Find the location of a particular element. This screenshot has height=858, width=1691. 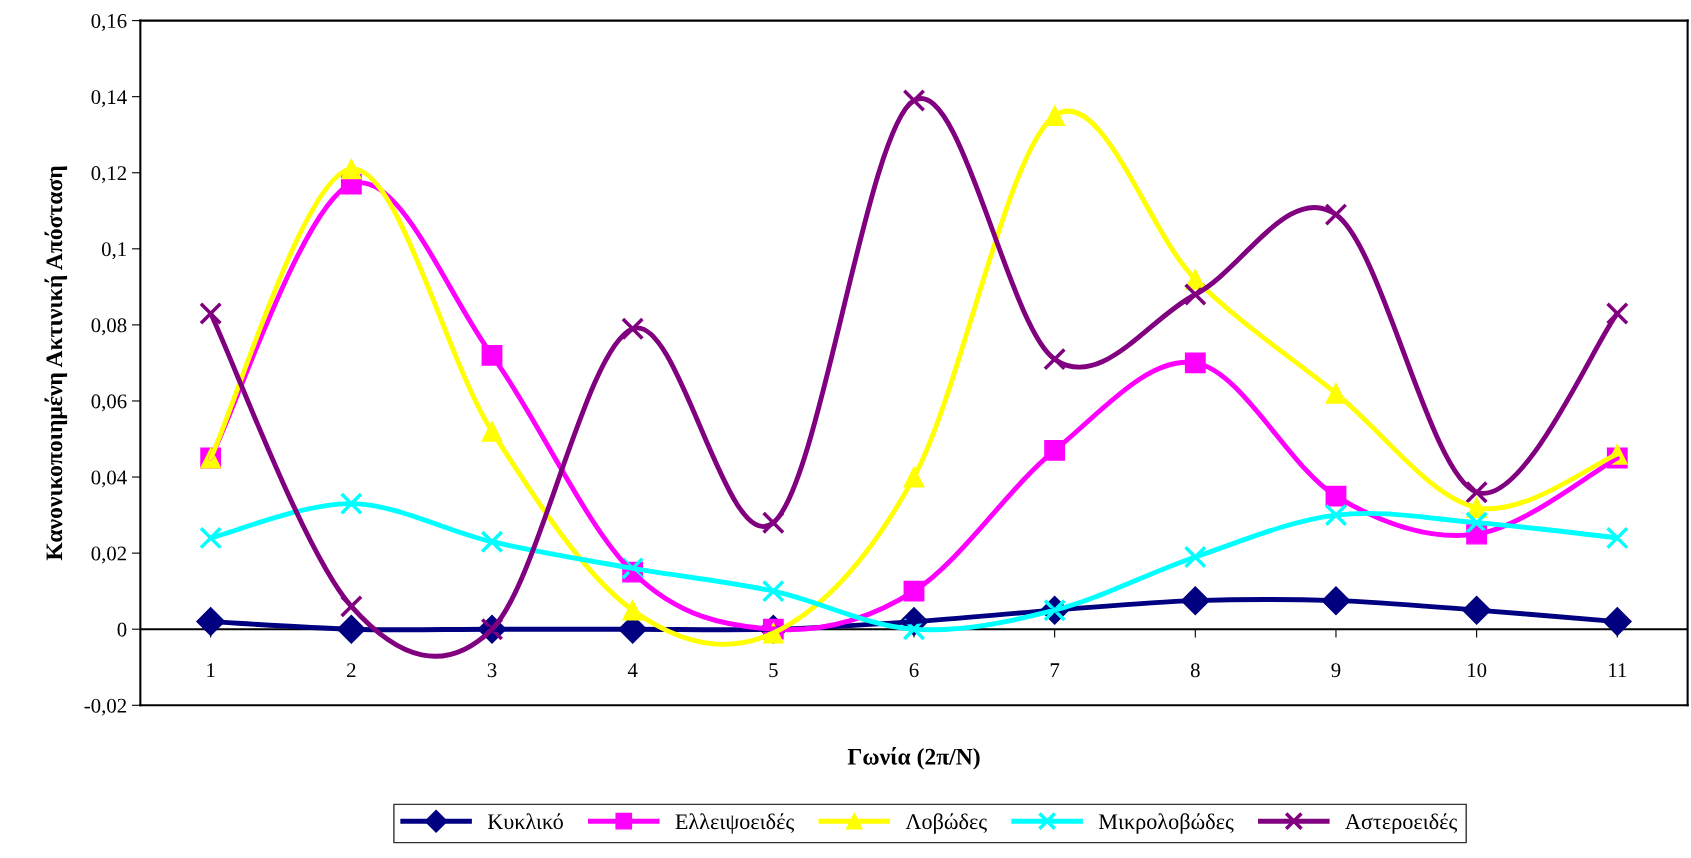

legend-label: Ελλειψοειδές is located at coordinates (735, 823).